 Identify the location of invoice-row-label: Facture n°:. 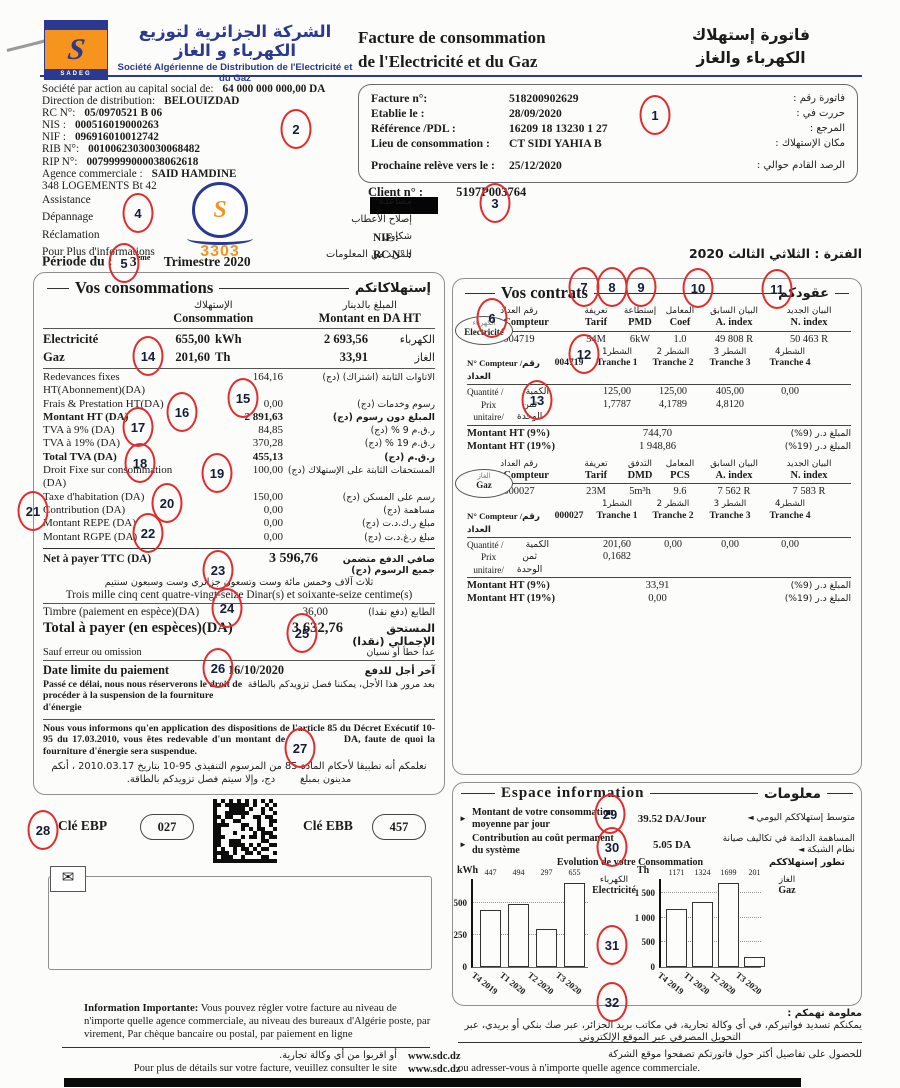
(399, 98).